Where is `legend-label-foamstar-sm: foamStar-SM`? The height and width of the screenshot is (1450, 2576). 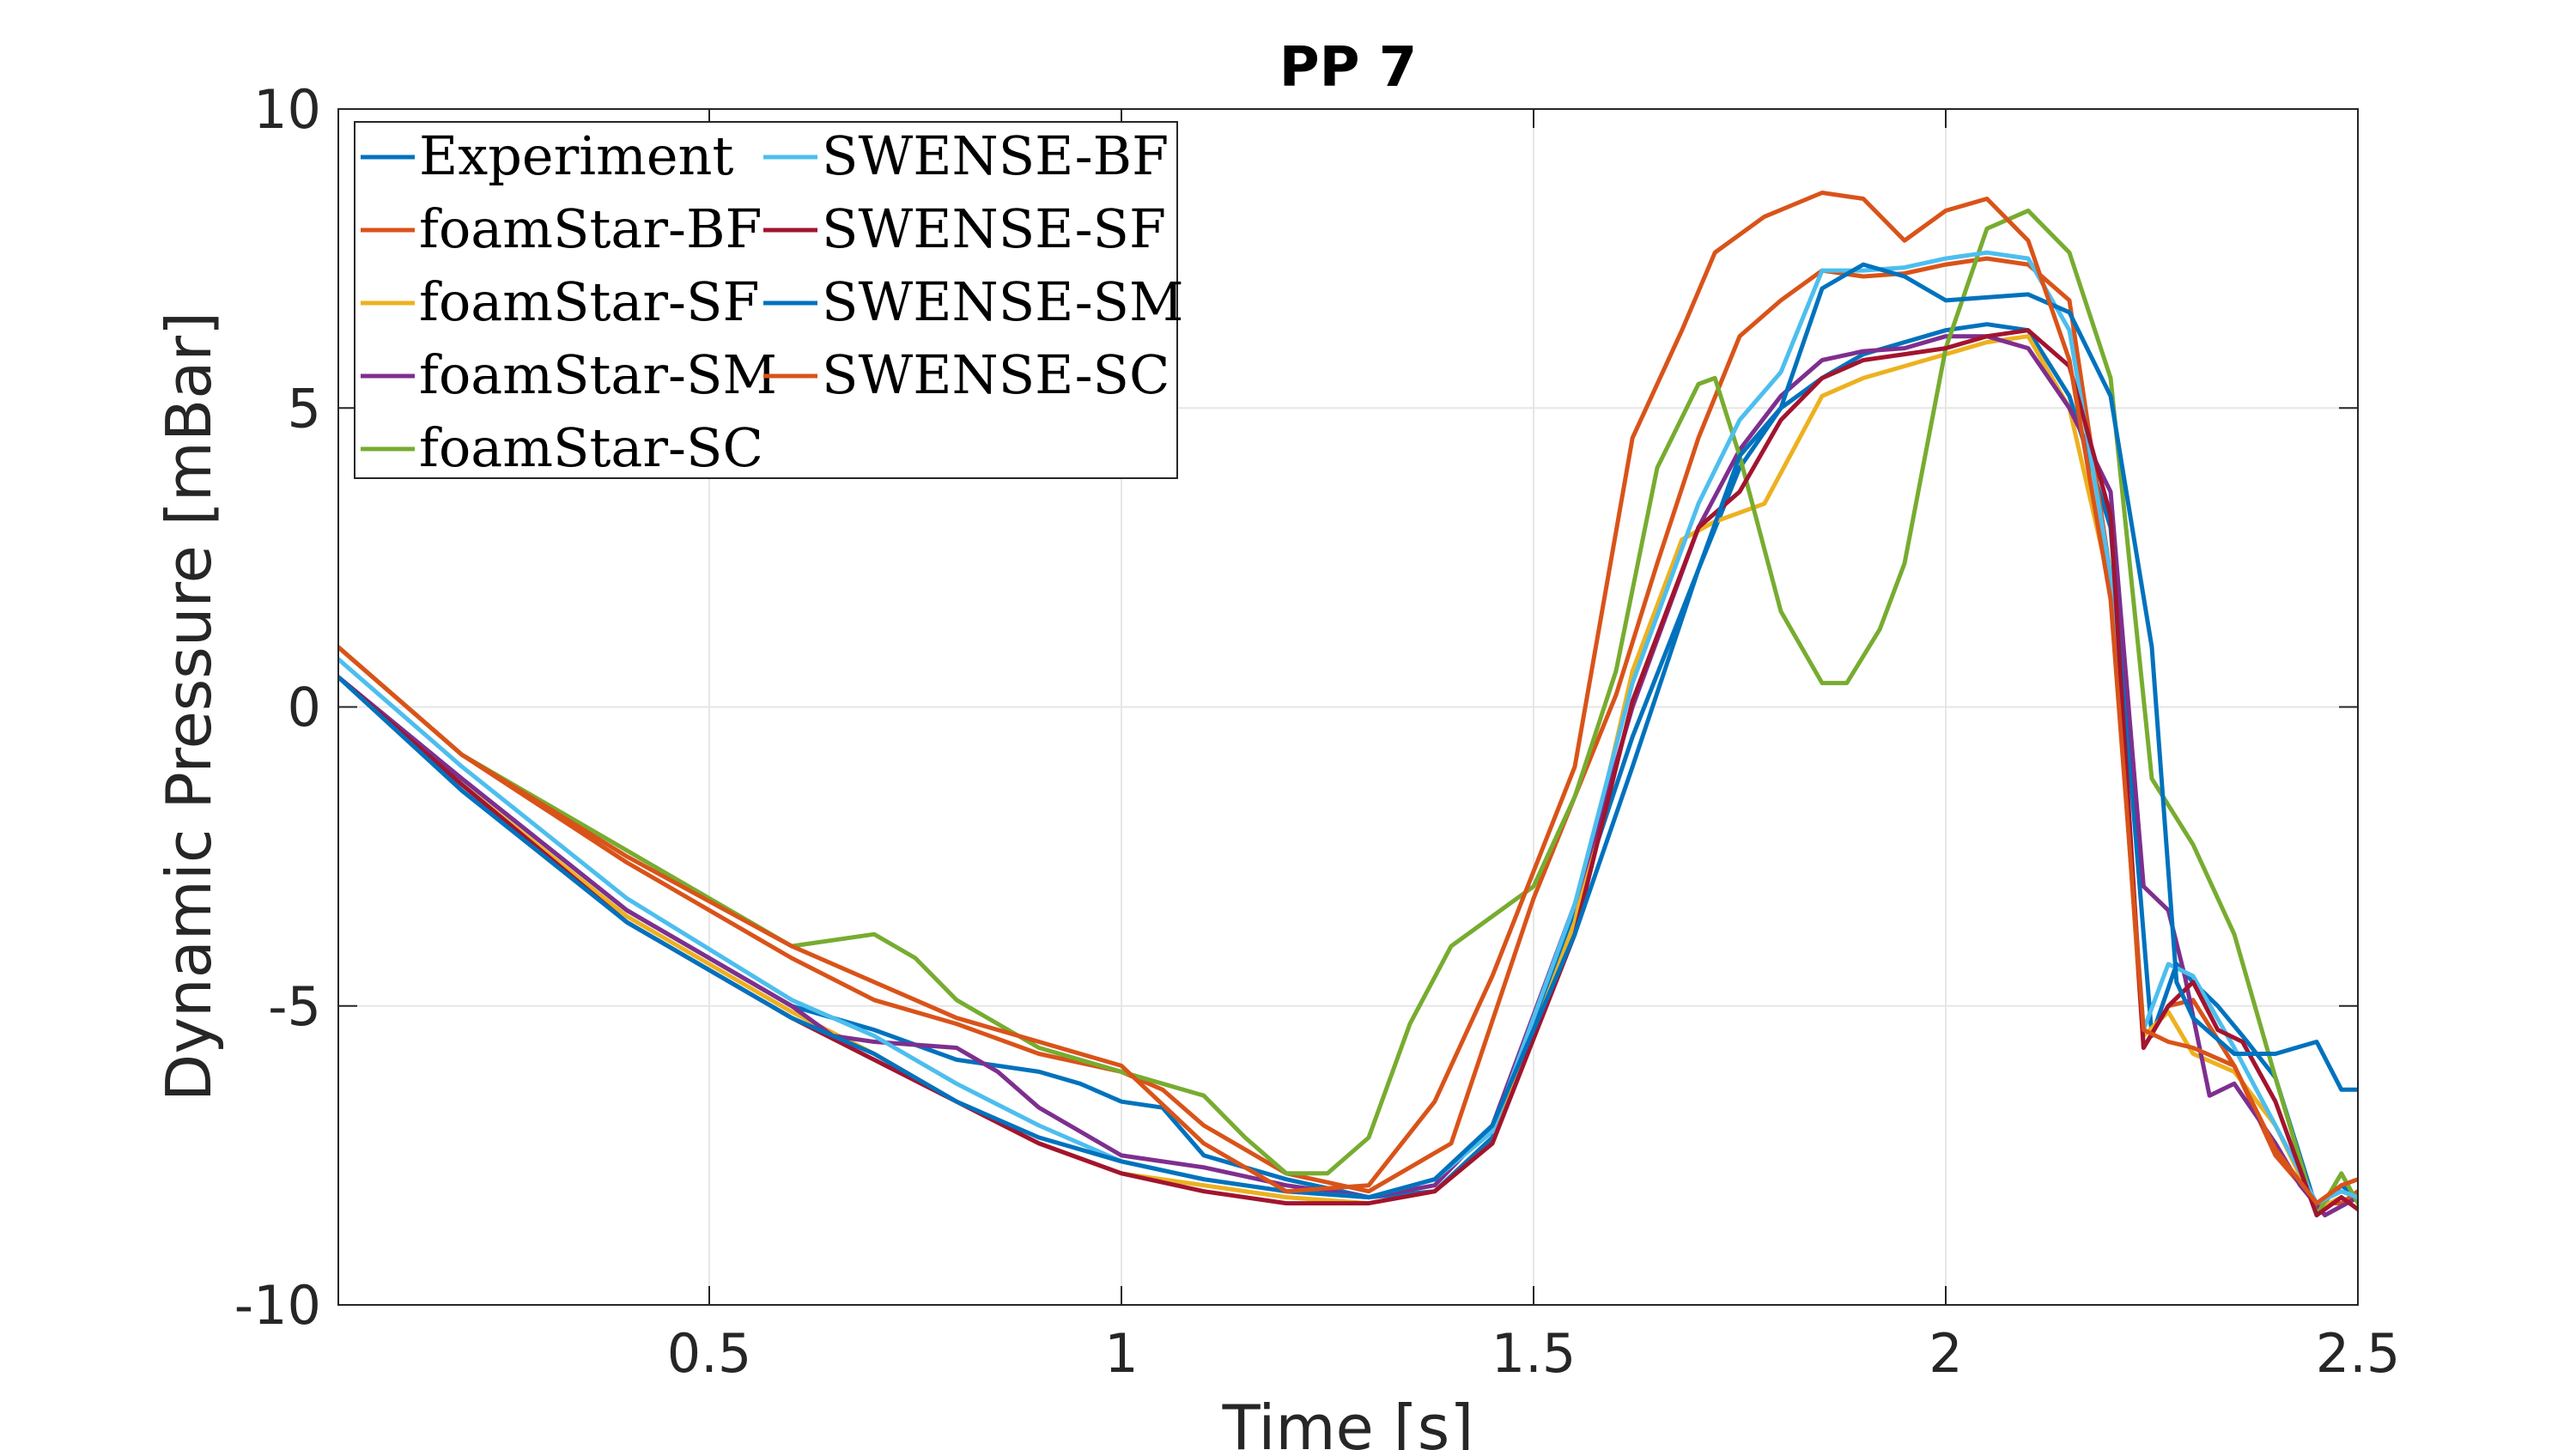 legend-label-foamstar-sm: foamStar-SM is located at coordinates (598, 374).